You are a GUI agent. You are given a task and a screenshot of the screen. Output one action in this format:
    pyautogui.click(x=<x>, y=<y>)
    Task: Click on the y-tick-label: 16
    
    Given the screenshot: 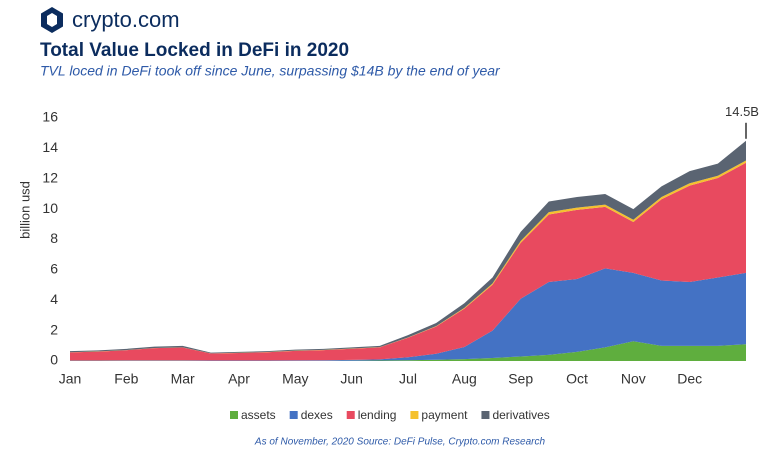 What is the action you would take?
    pyautogui.click(x=50, y=117)
    